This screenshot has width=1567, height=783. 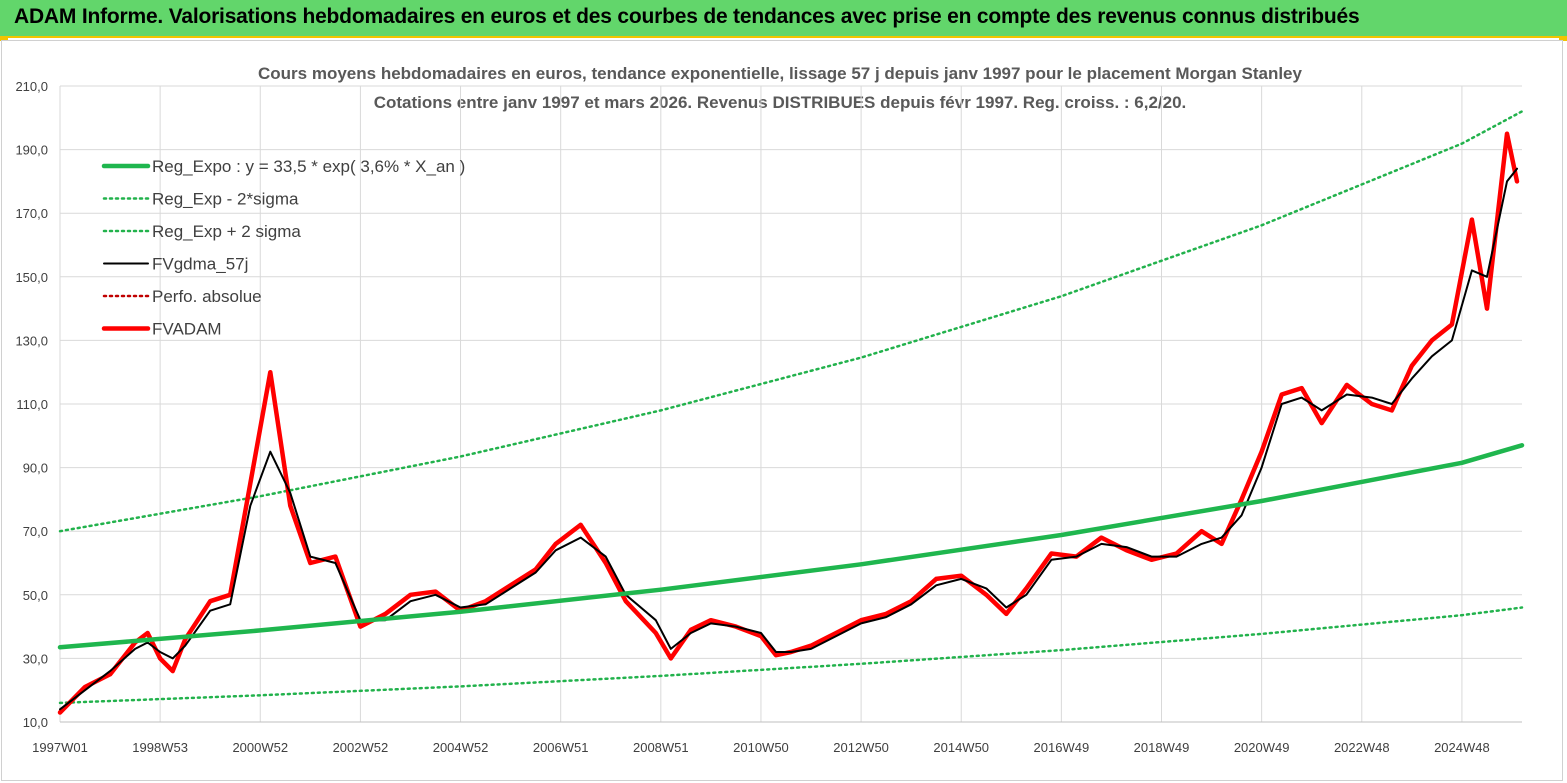 I want to click on x-tick-label: 2020W49, so click(x=1262, y=747).